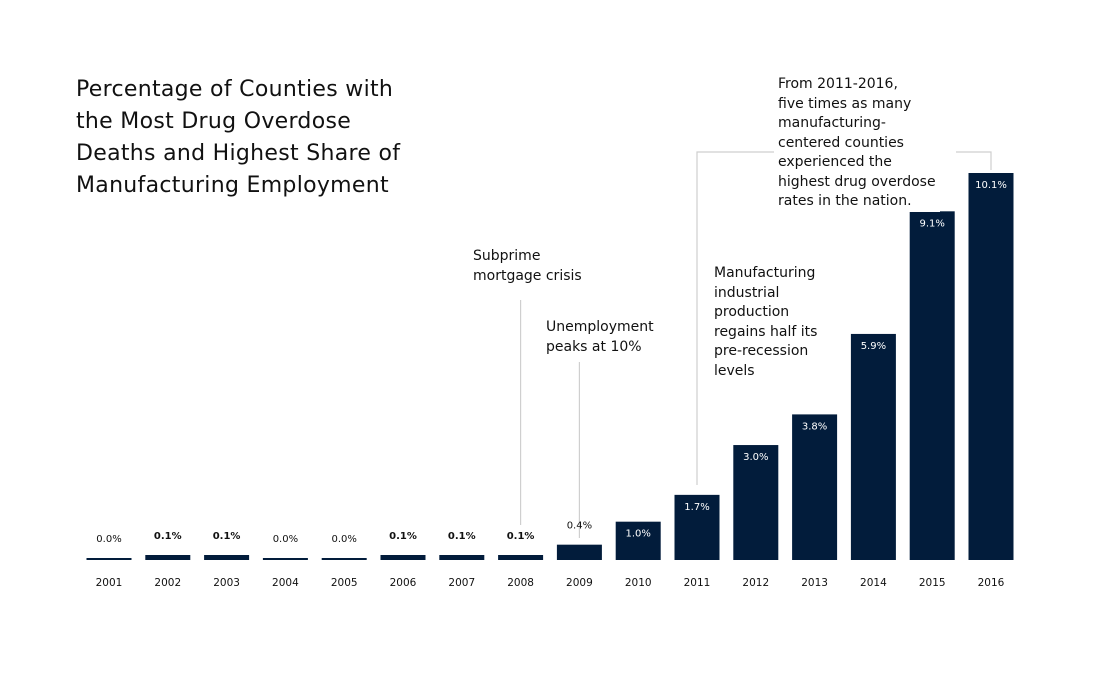 The height and width of the screenshot is (679, 1103). What do you see at coordinates (521, 536) in the screenshot?
I see `data-label-2008: 0.1%` at bounding box center [521, 536].